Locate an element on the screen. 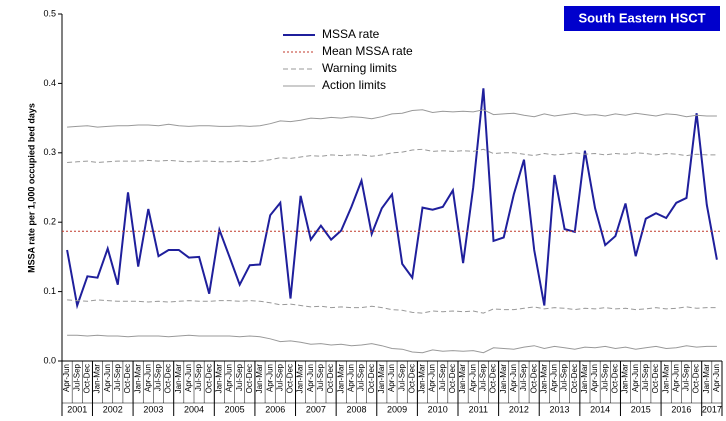 This screenshot has width=726, height=421. year-label: 2008 is located at coordinates (356, 409).